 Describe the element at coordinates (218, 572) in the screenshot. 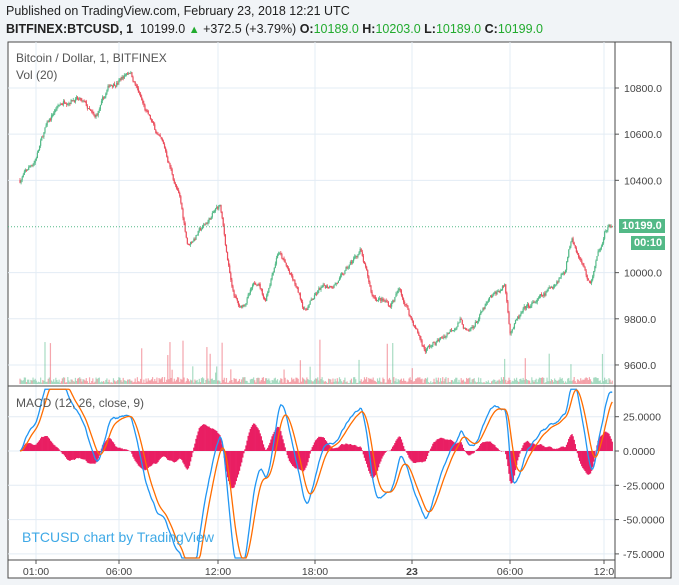

I see `time-tick-label: 12:00` at that location.